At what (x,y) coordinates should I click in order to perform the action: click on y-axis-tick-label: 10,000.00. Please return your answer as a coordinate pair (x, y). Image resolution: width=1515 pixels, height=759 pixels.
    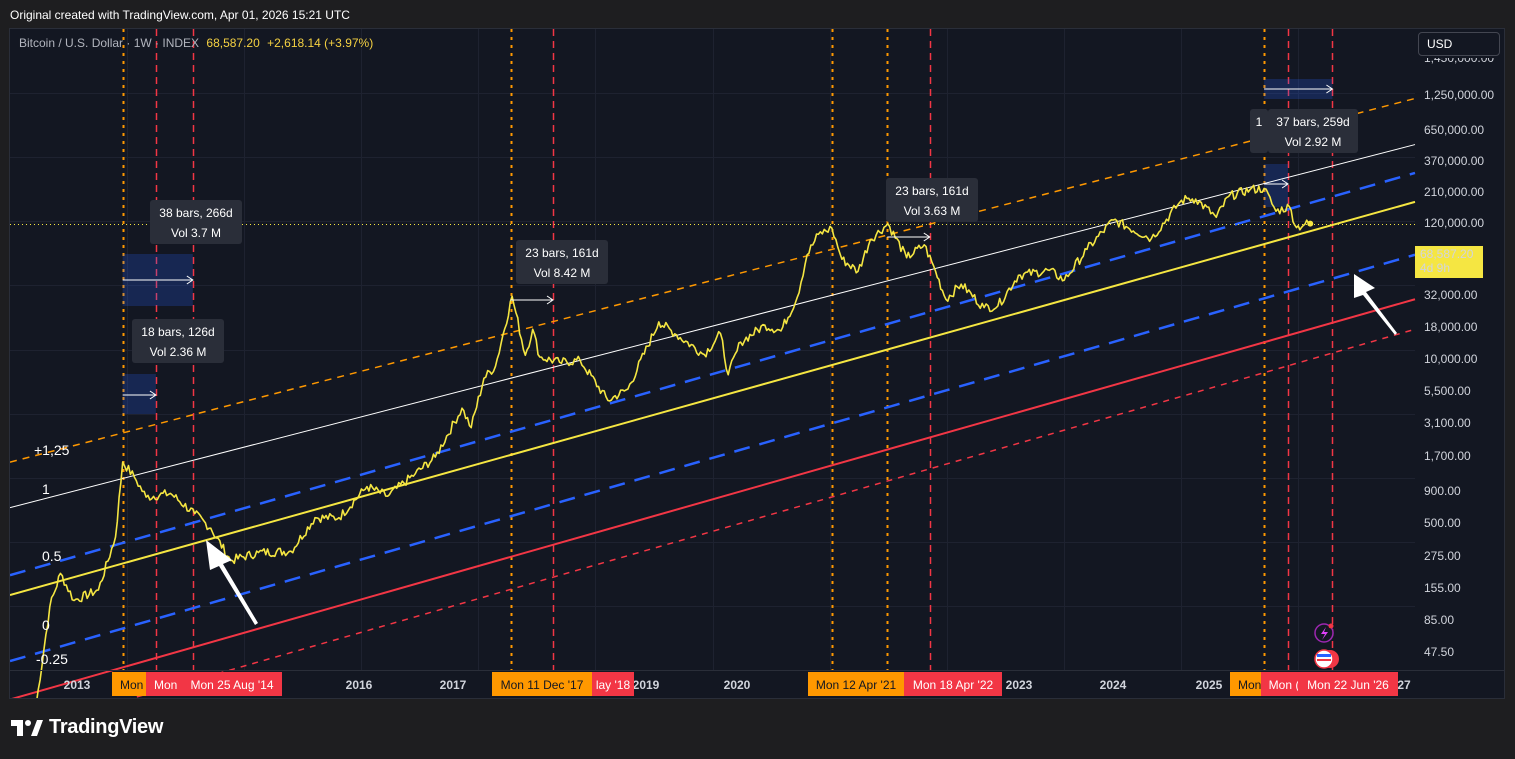
    Looking at the image, I should click on (1451, 359).